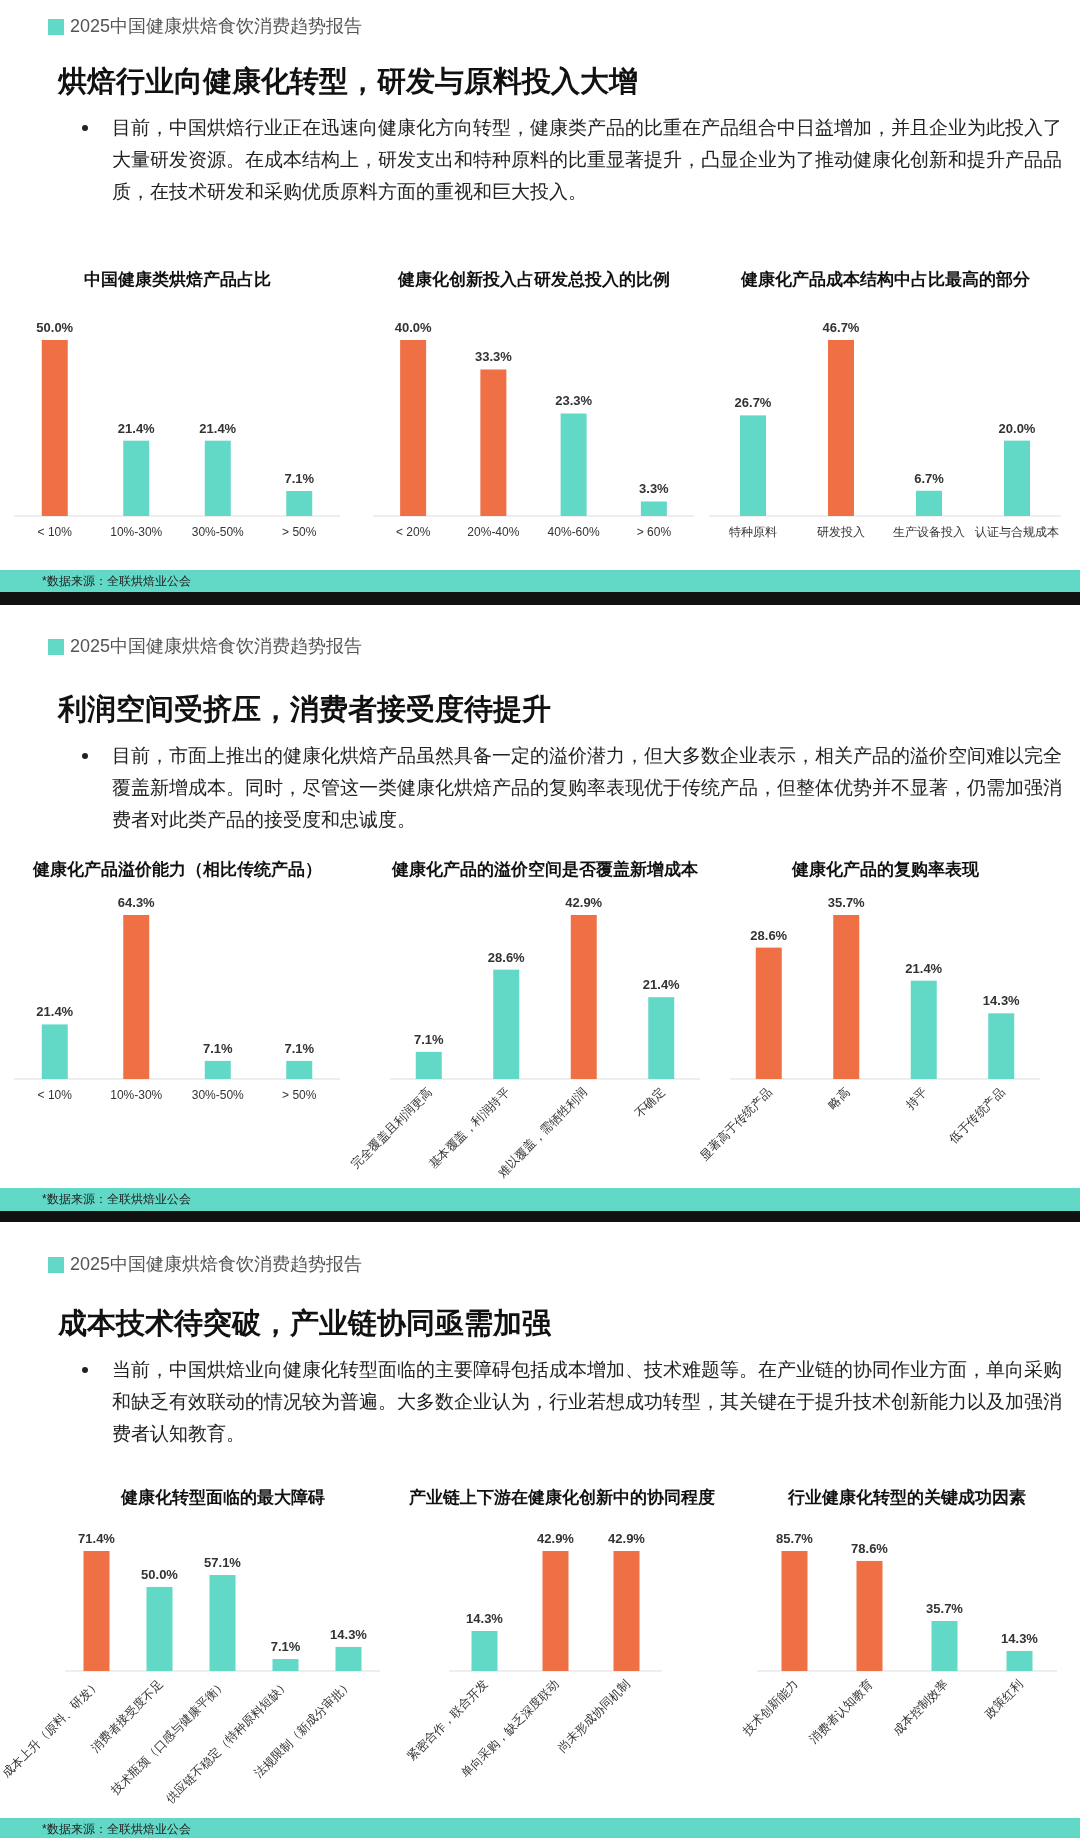  What do you see at coordinates (573, 532) in the screenshot?
I see `x-tick-label: 40%-60%` at bounding box center [573, 532].